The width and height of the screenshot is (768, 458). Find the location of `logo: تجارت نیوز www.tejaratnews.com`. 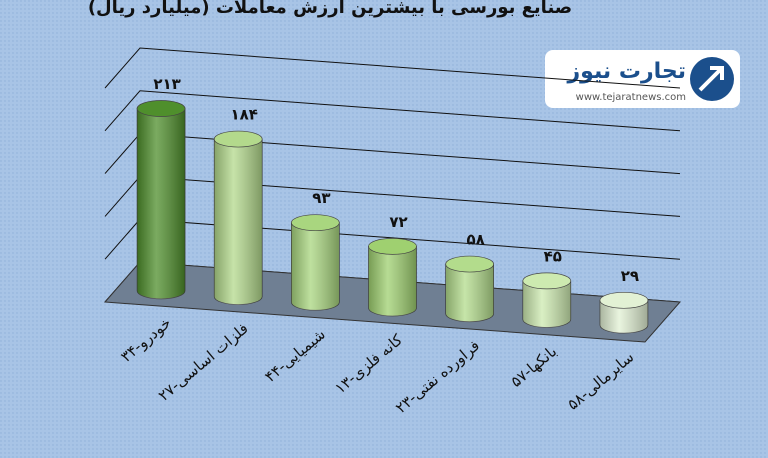

logo: تجارت نیوز www.tejaratnews.com is located at coordinates (642, 79).